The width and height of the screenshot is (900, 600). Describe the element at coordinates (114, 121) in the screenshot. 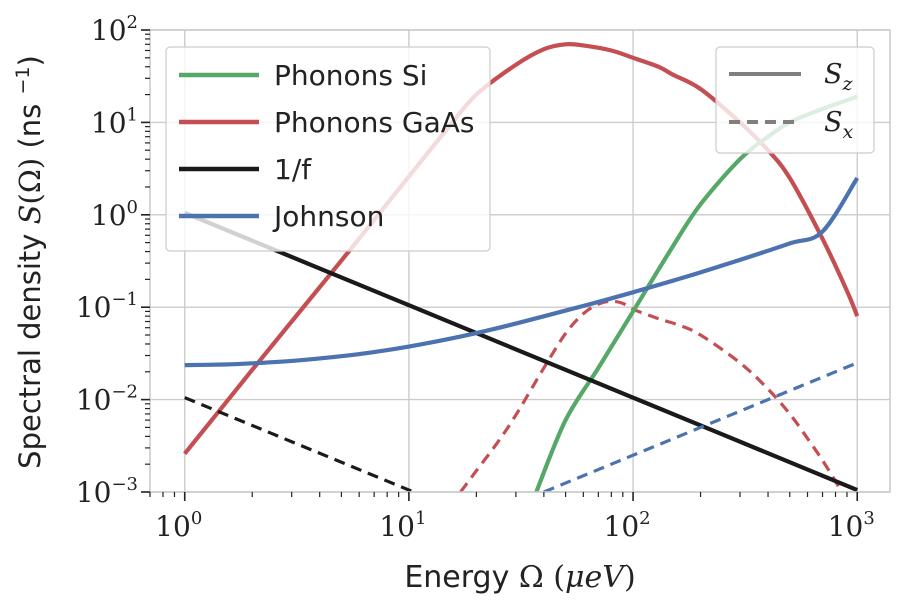

I see `y-tick-label: 10¹` at that location.